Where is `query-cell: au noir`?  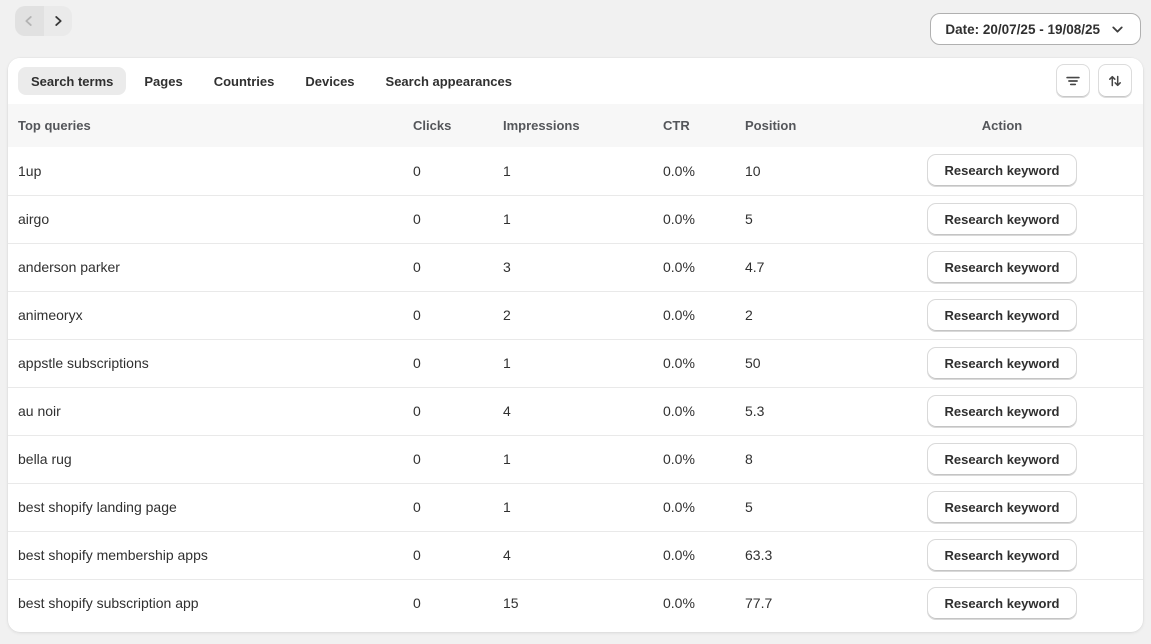 query-cell: au noir is located at coordinates (210, 410).